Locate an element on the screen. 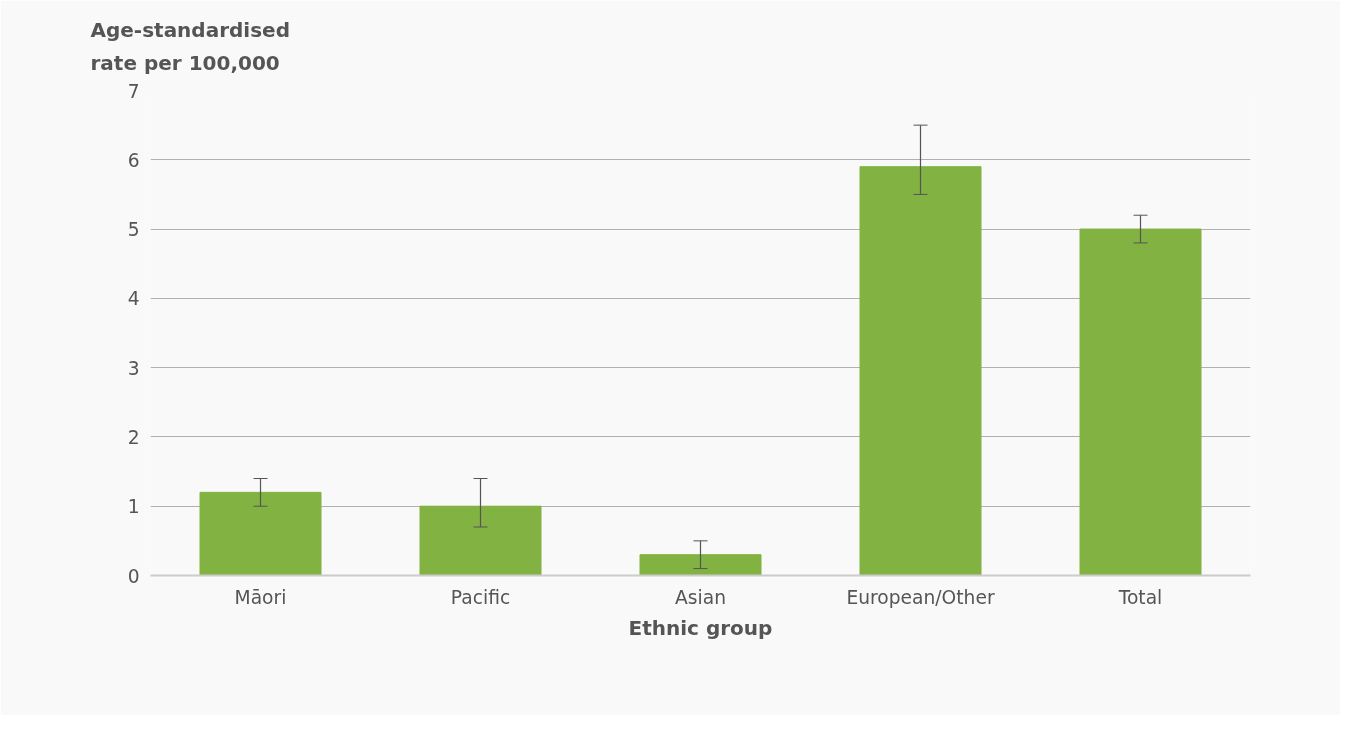 This screenshot has width=1360, height=735. x-tick-label: Asian is located at coordinates (700, 597).